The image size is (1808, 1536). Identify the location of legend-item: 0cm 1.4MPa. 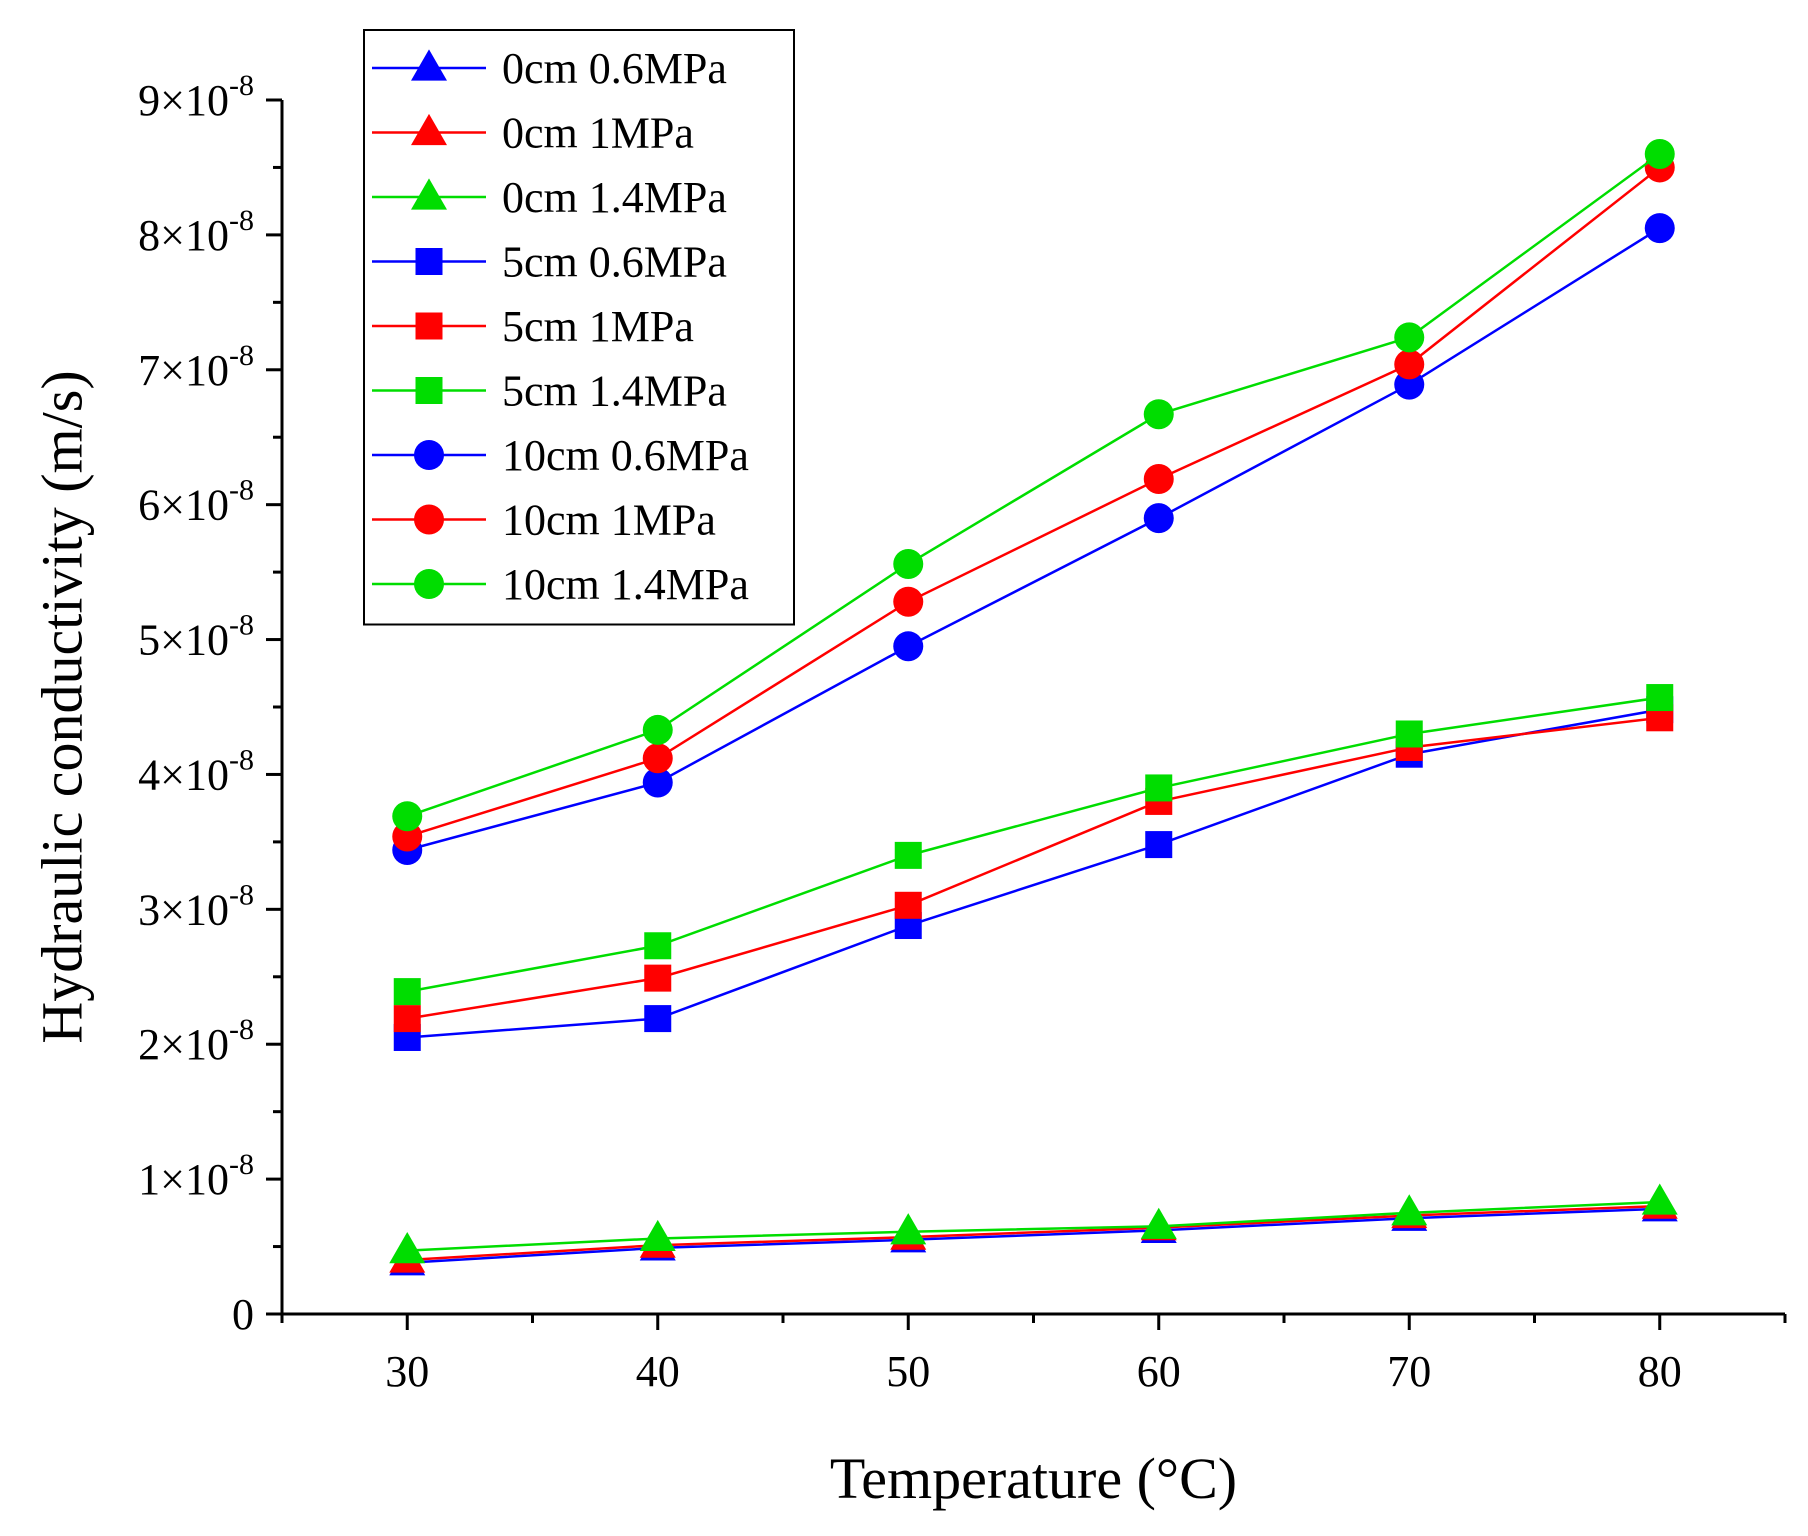
(549, 197).